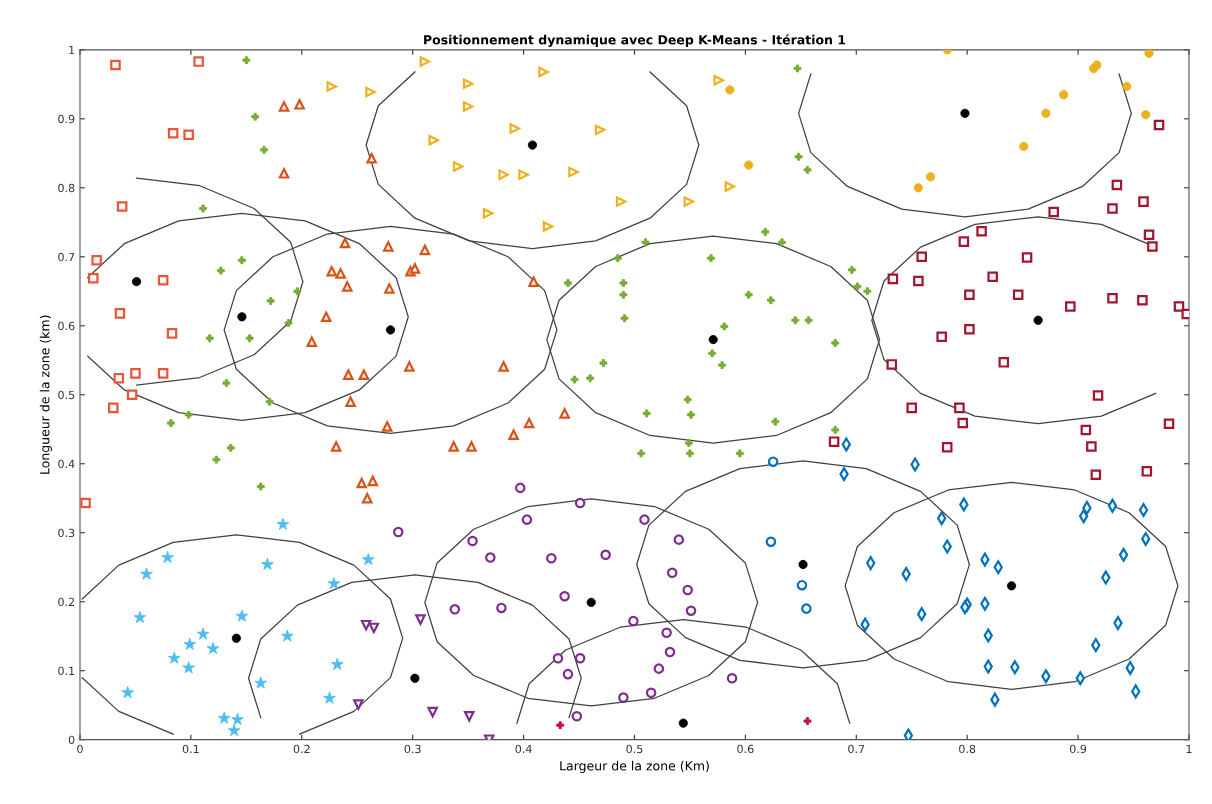 The width and height of the screenshot is (1212, 804). Describe the element at coordinates (66, 464) in the screenshot. I see `y-tick-label: 0.4` at that location.